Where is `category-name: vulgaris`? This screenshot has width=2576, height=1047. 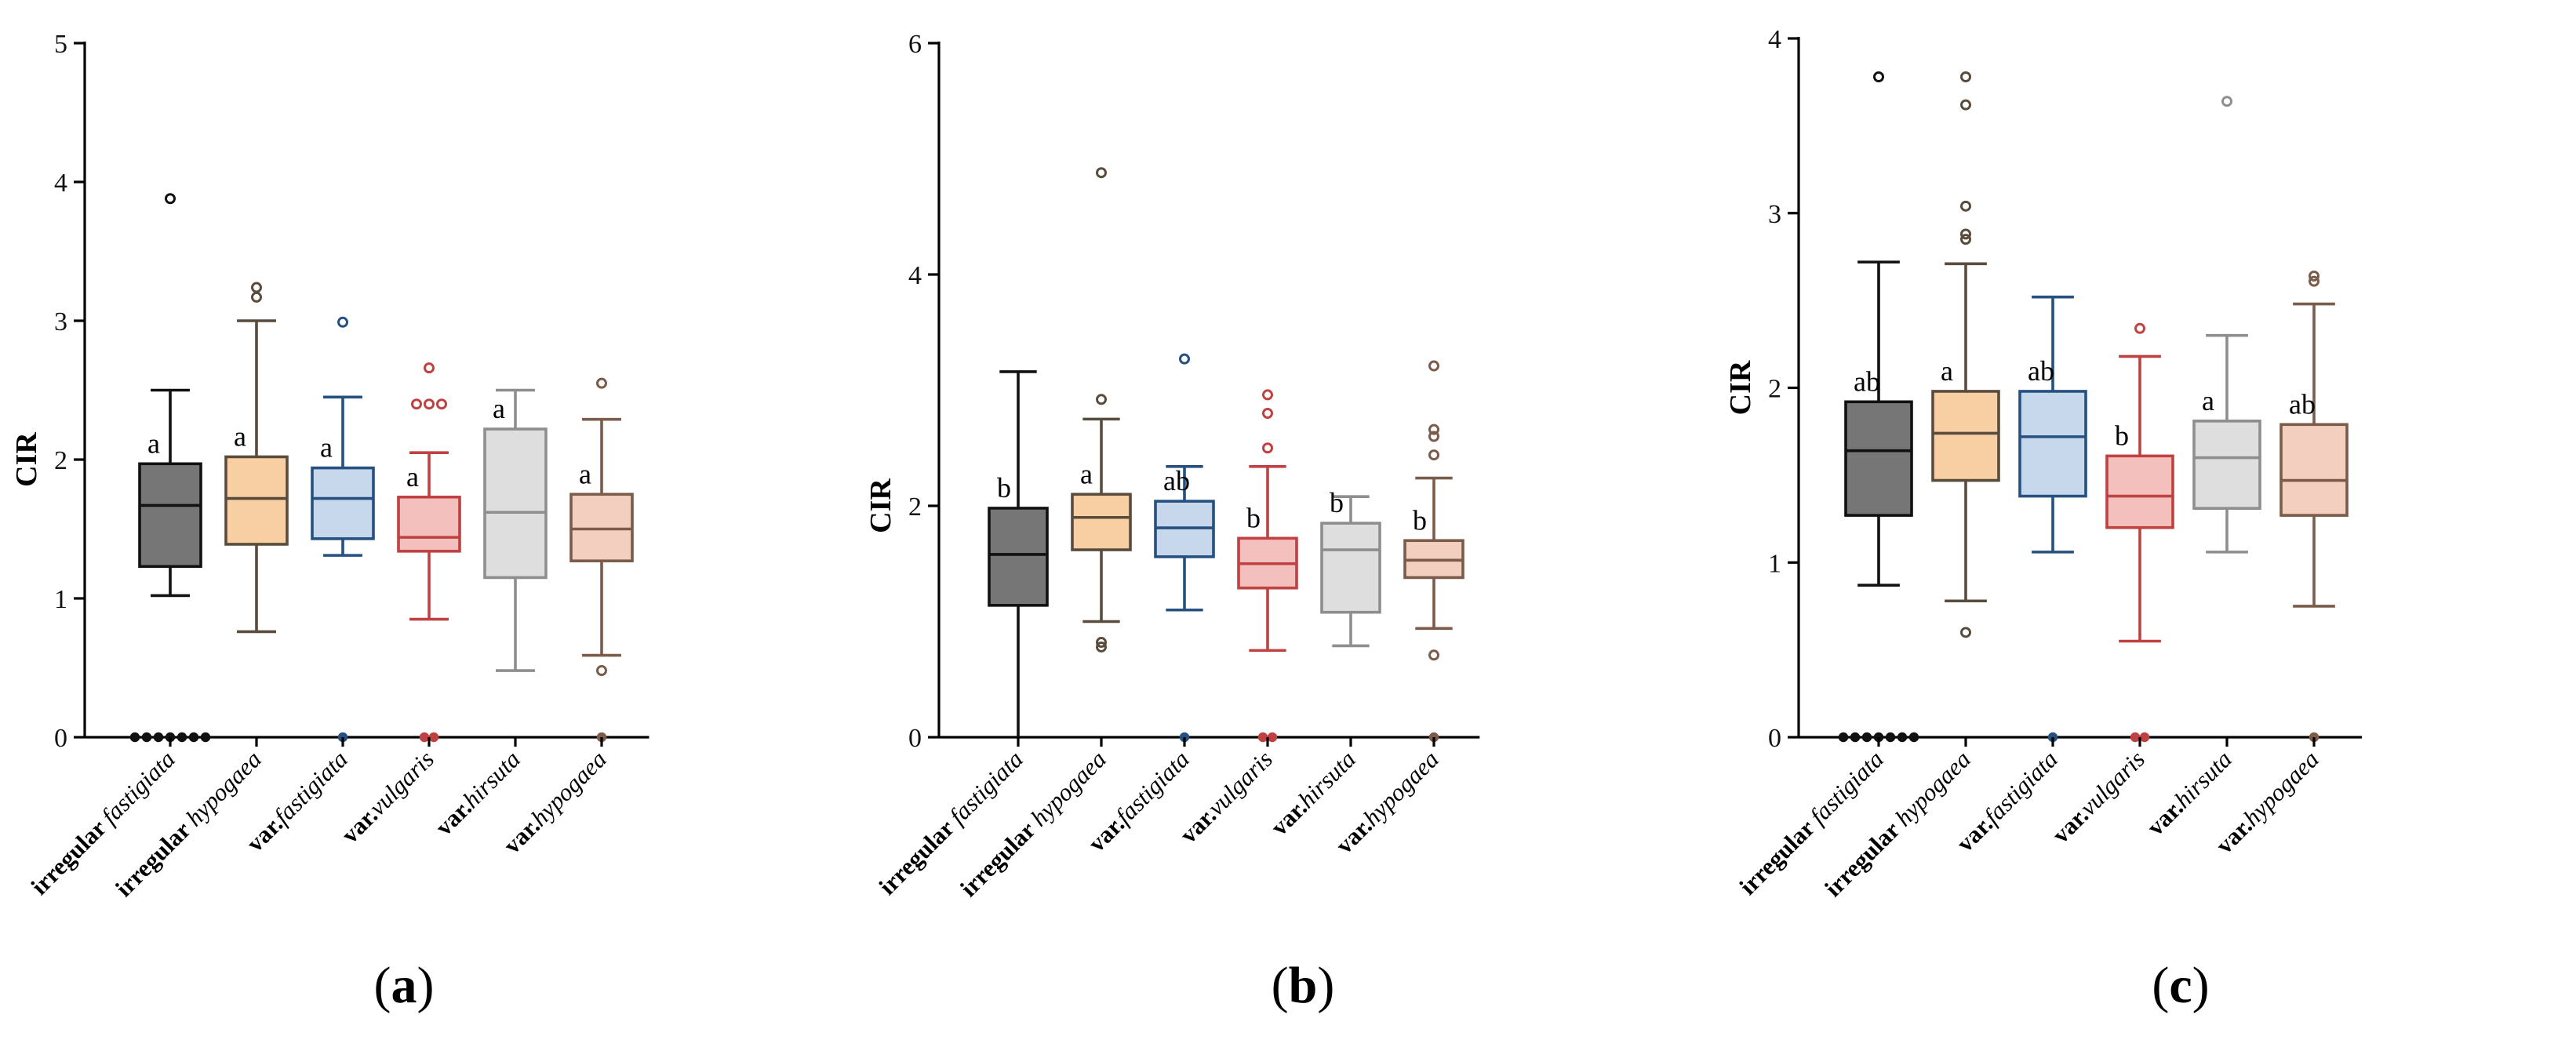 category-name: vulgaris is located at coordinates (2112, 783).